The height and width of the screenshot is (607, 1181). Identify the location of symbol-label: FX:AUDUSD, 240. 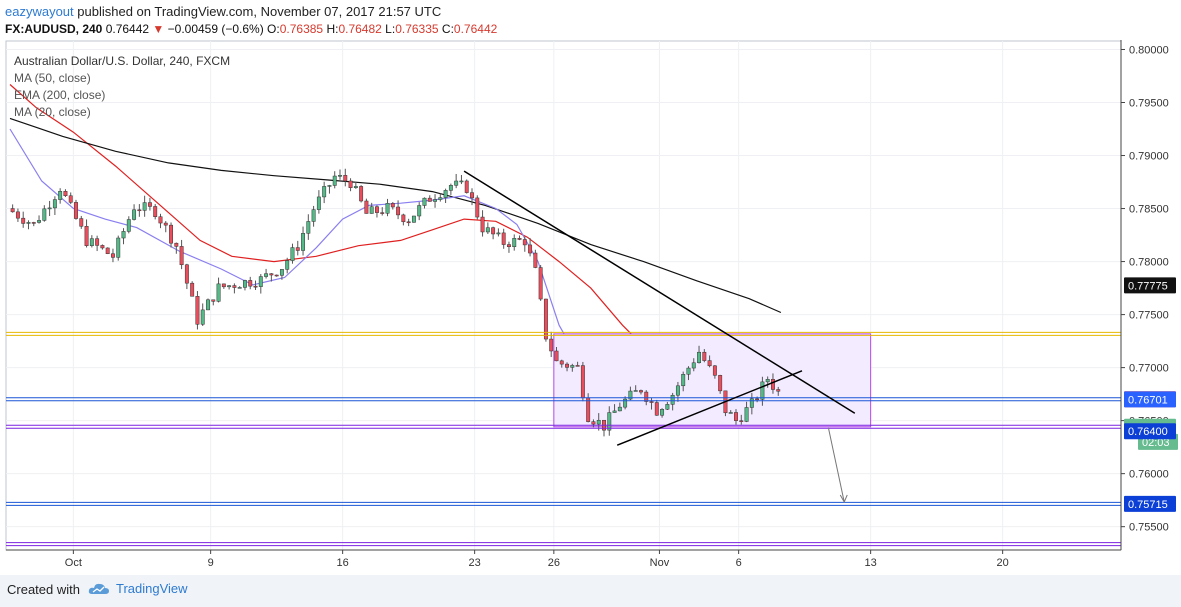
(54, 29).